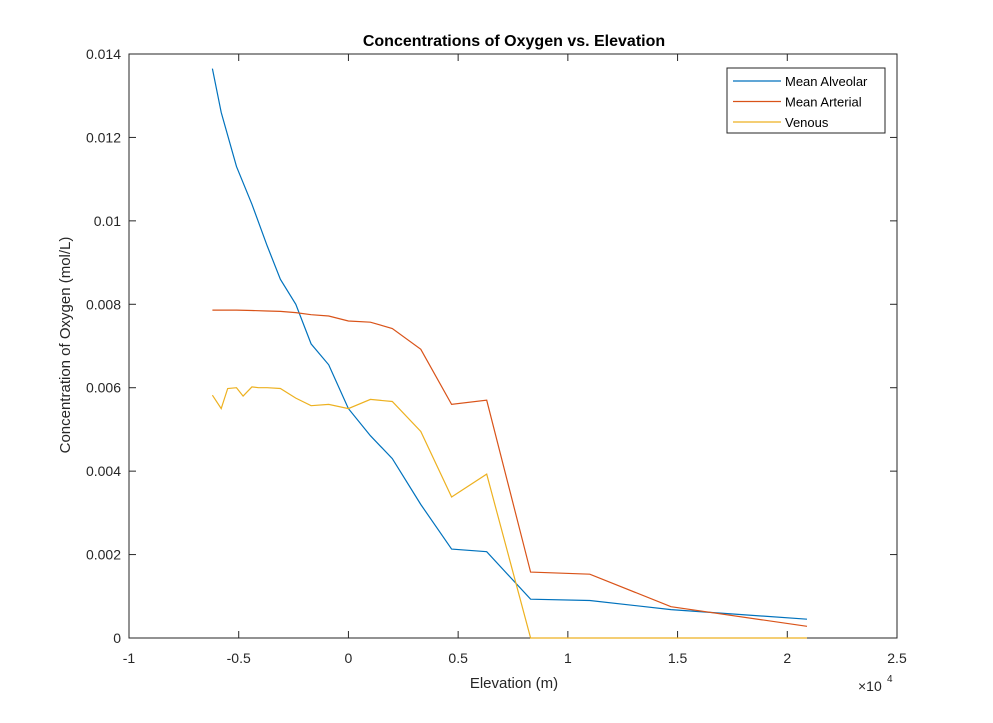 This screenshot has height=723, width=993. I want to click on x-tick-label: 1, so click(568, 658).